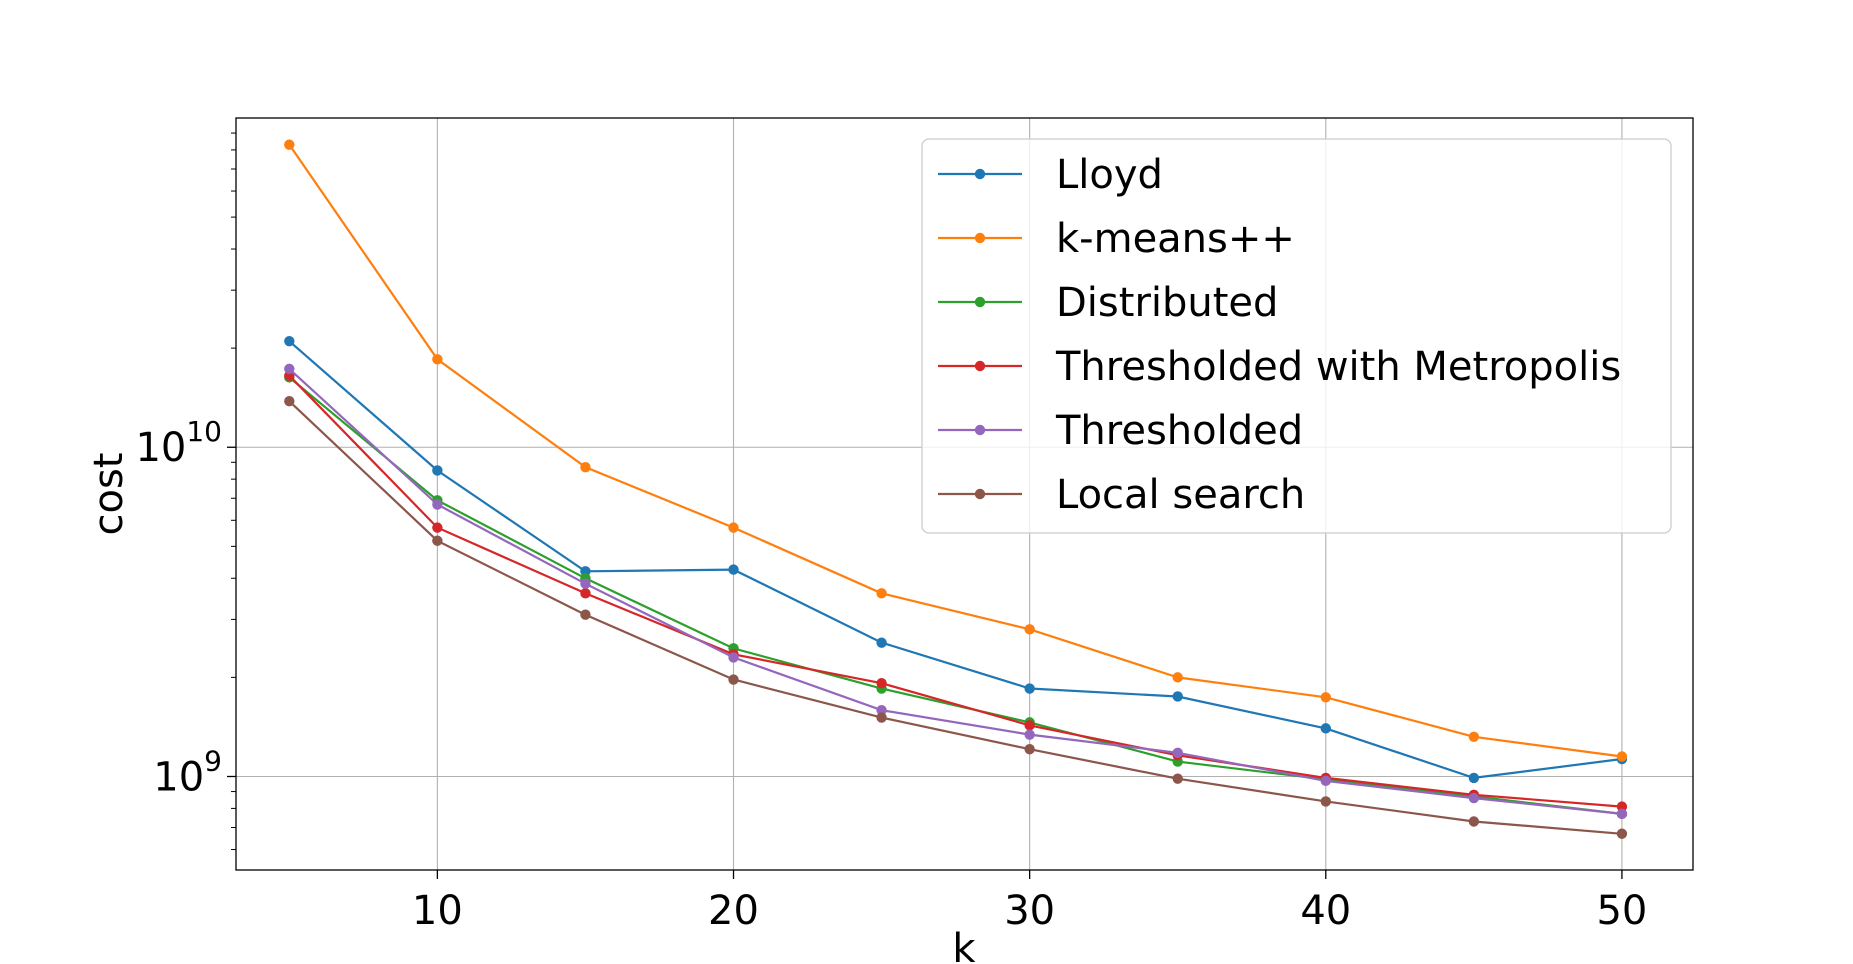  I want to click on x-tick-label: 20, so click(733, 911).